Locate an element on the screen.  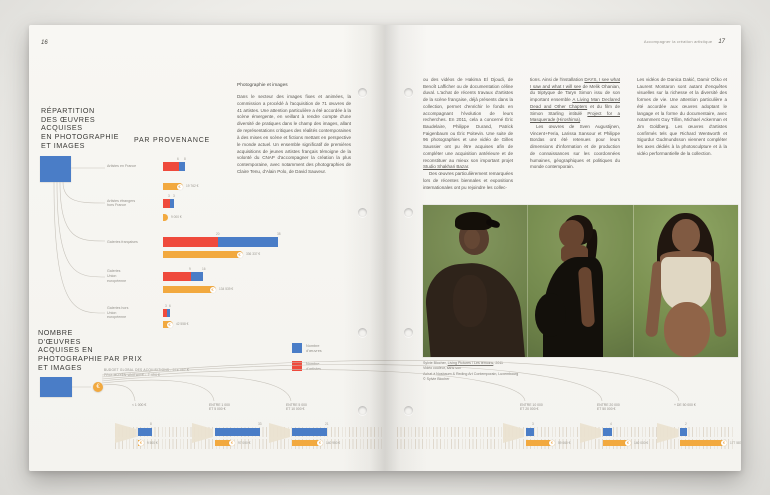
price-bracket-label: ENTRE 1 000 ET 5 000 € is located at coordinates (219, 407).